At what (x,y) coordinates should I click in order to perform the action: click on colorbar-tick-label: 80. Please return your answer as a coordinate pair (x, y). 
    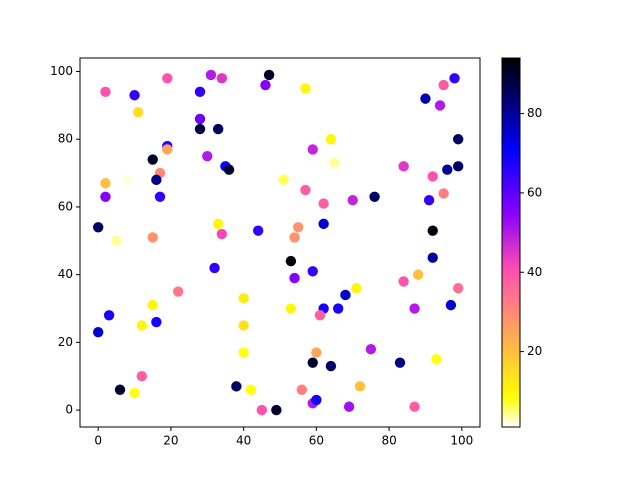
    Looking at the image, I should click on (534, 113).